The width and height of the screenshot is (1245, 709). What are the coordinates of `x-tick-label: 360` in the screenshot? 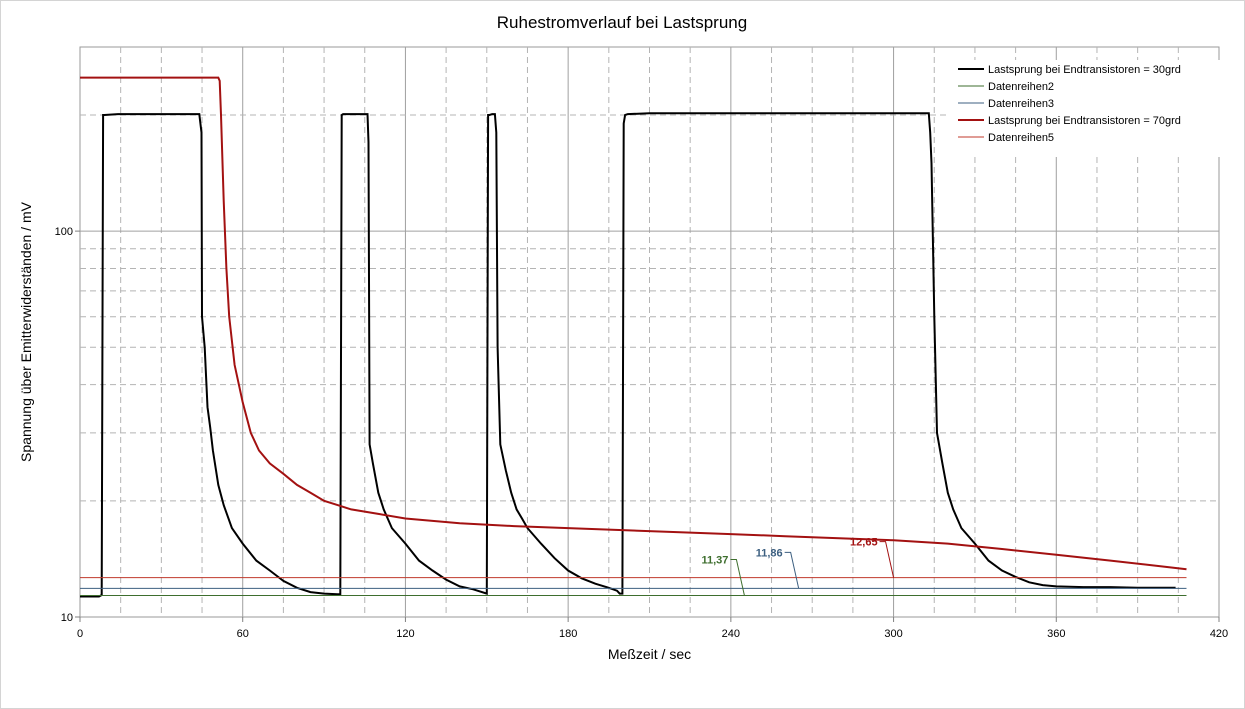 It's located at (1056, 634).